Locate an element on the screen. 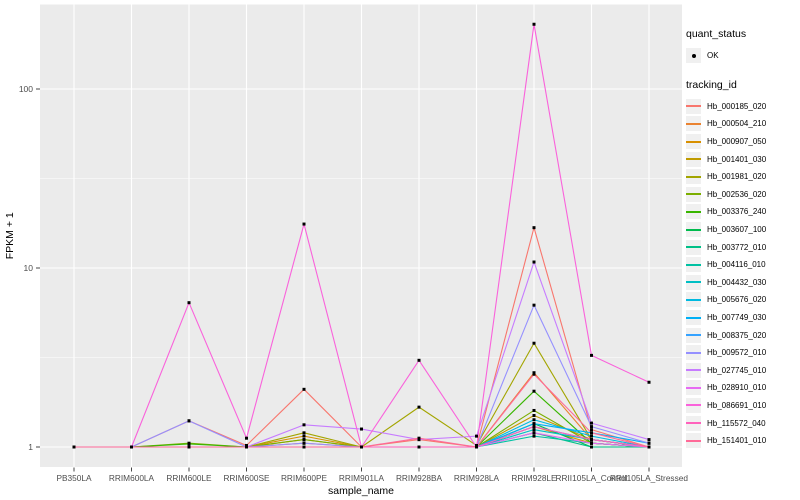 The width and height of the screenshot is (800, 500). legend-item-Hb_000504_210: Hb_000504_210 is located at coordinates (742, 124).